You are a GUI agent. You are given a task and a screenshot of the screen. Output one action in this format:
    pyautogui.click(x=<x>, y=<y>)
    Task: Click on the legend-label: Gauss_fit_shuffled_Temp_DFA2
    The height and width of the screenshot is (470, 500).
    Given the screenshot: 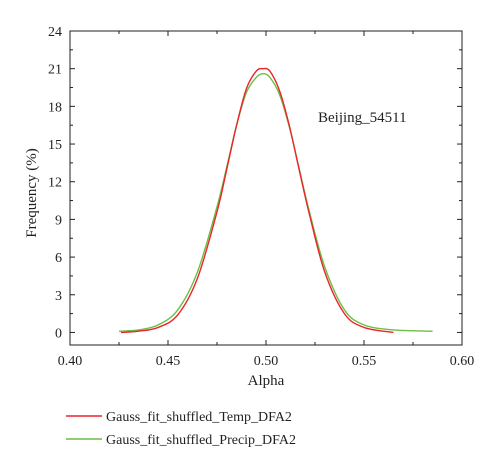 What is the action you would take?
    pyautogui.click(x=199, y=417)
    